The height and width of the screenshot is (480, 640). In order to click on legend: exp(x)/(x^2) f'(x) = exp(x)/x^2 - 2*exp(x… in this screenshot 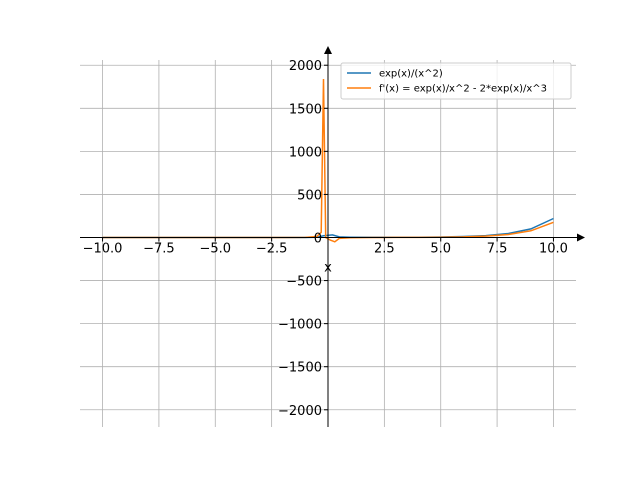, I will do `click(456, 81)`.